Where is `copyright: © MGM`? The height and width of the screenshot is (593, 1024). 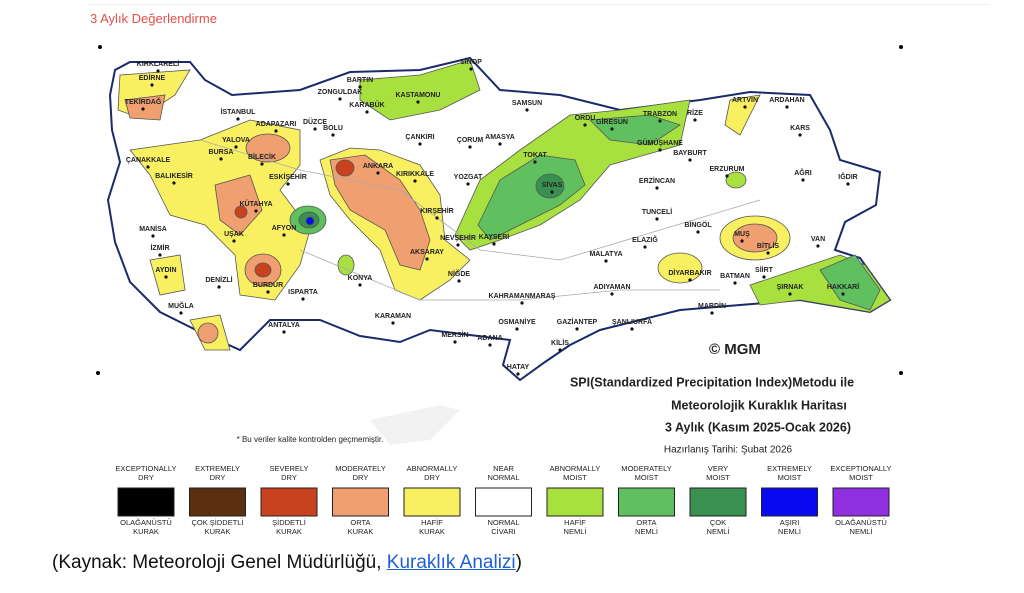
copyright: © MGM is located at coordinates (735, 349).